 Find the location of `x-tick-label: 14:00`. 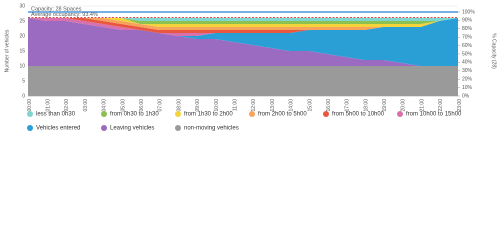

x-tick-label: 14:00 is located at coordinates (292, 105).